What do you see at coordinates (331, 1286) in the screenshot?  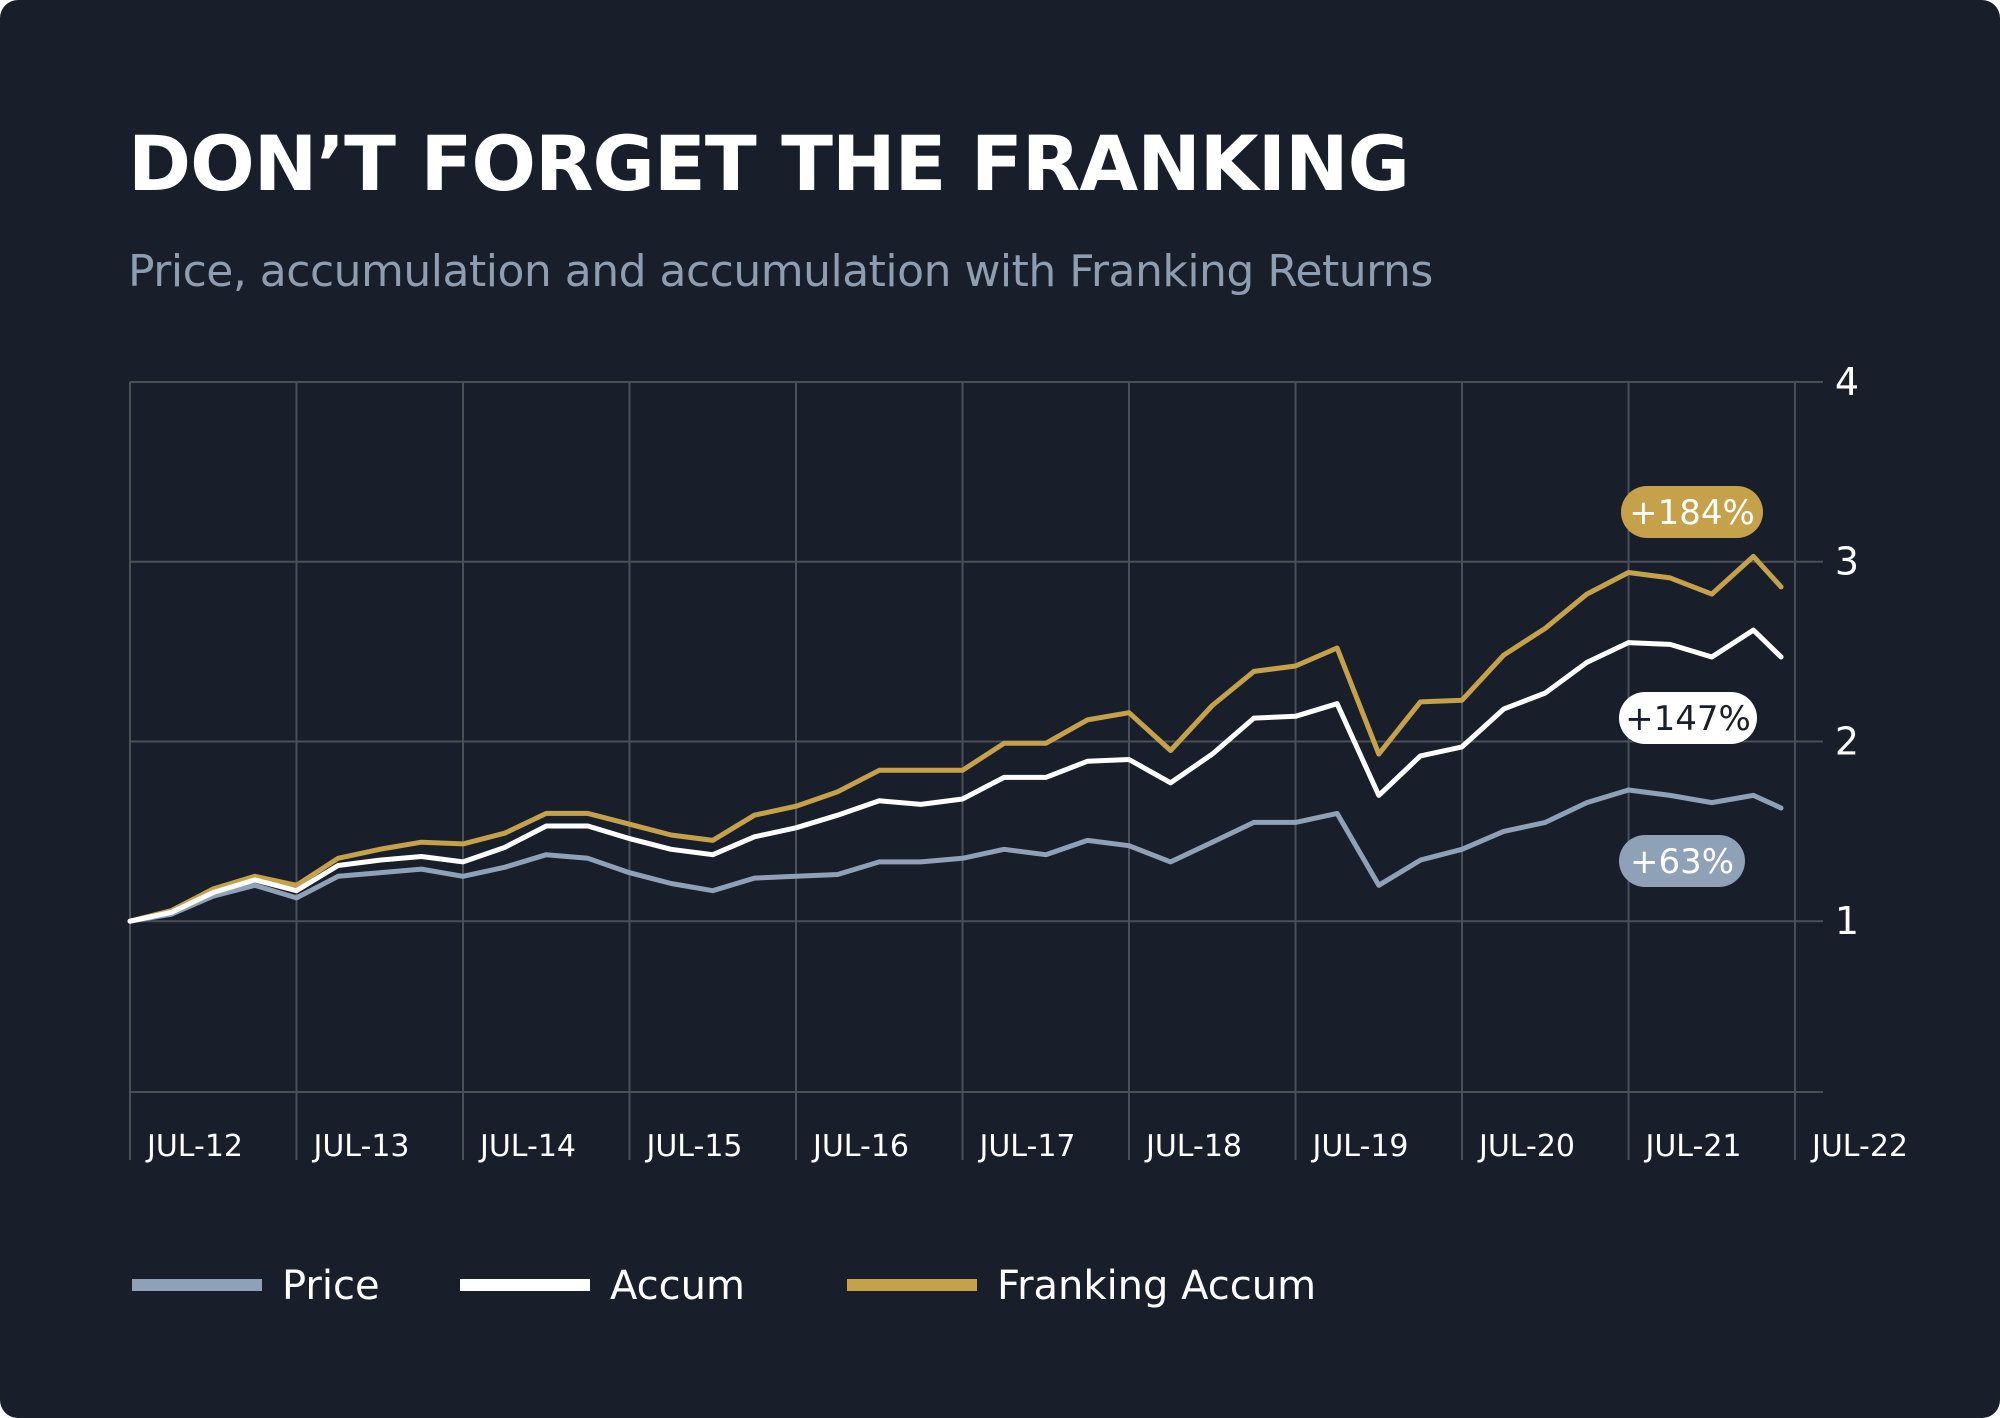 I see `legend-label-price: Price` at bounding box center [331, 1286].